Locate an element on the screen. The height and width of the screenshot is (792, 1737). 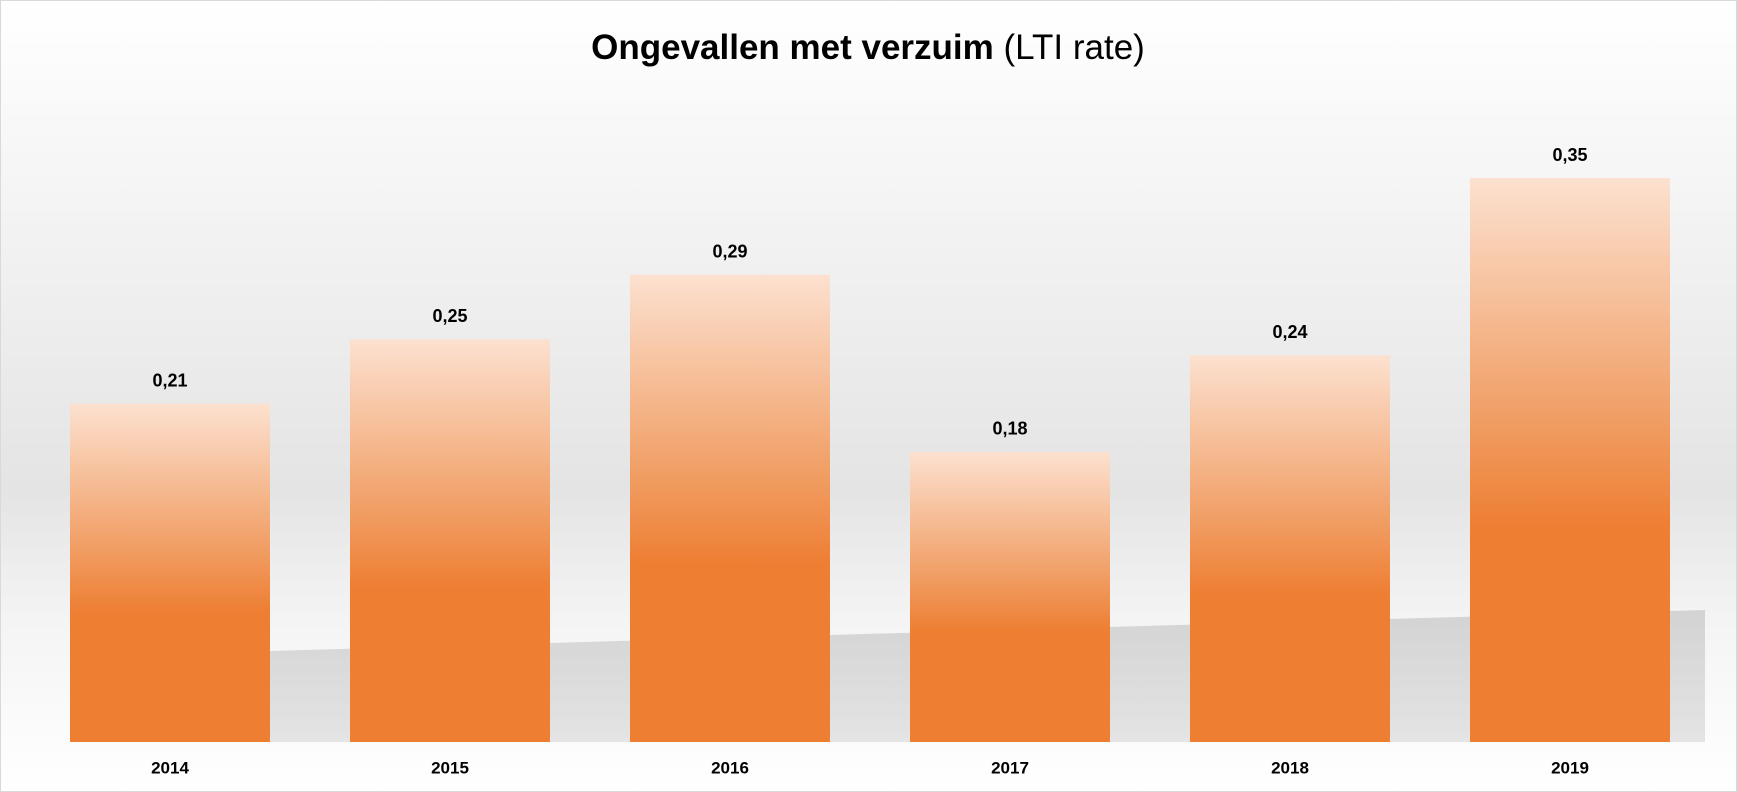
x-tick-label: 2016 is located at coordinates (730, 767).